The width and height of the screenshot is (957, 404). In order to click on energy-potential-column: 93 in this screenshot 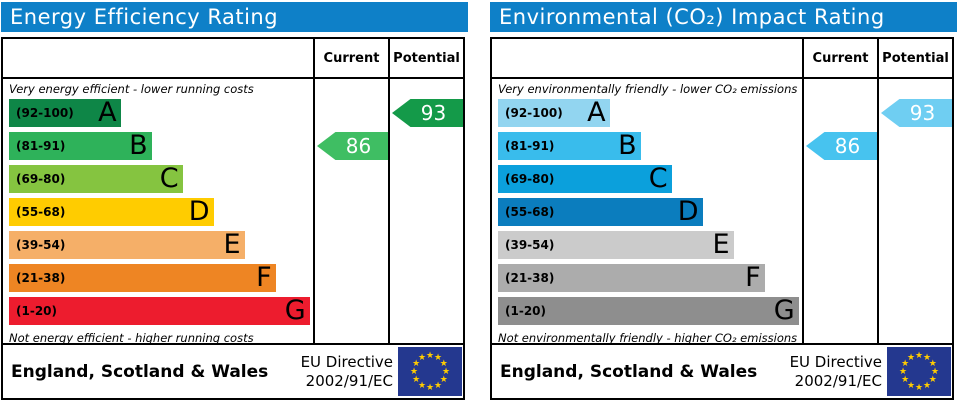, I will do `click(425, 211)`.